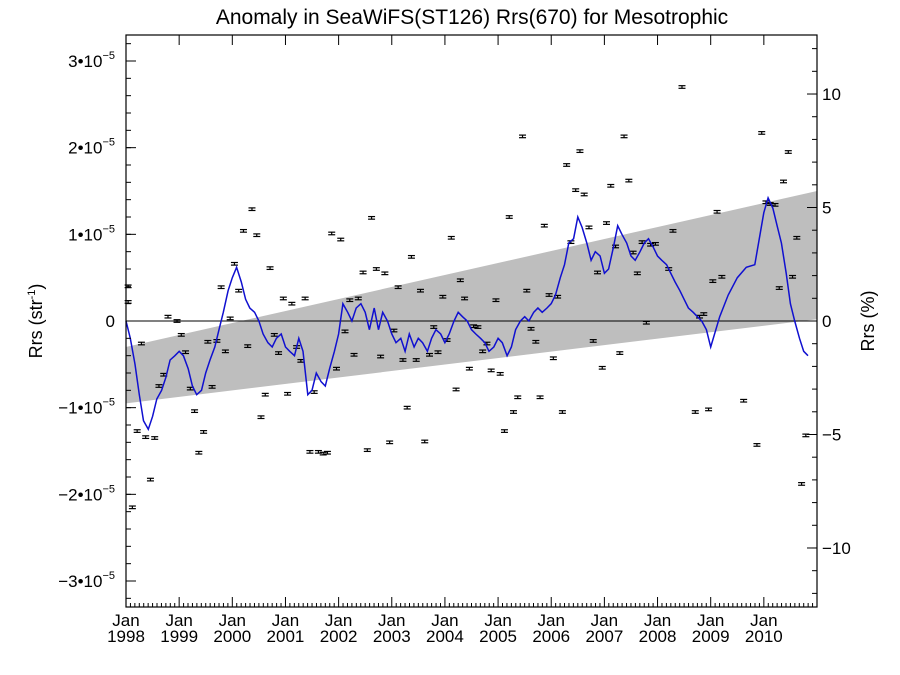 The image size is (900, 675). I want to click on y-right-tick-label: −5, so click(831, 434).